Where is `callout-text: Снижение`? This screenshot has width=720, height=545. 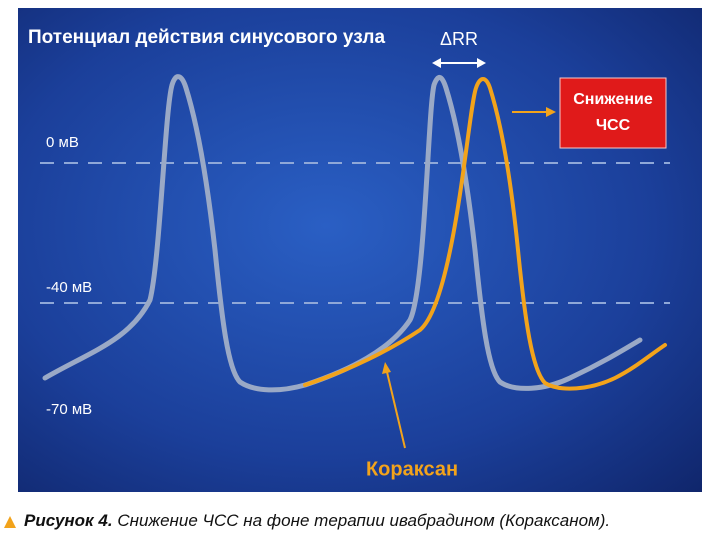 callout-text: Снижение is located at coordinates (613, 99).